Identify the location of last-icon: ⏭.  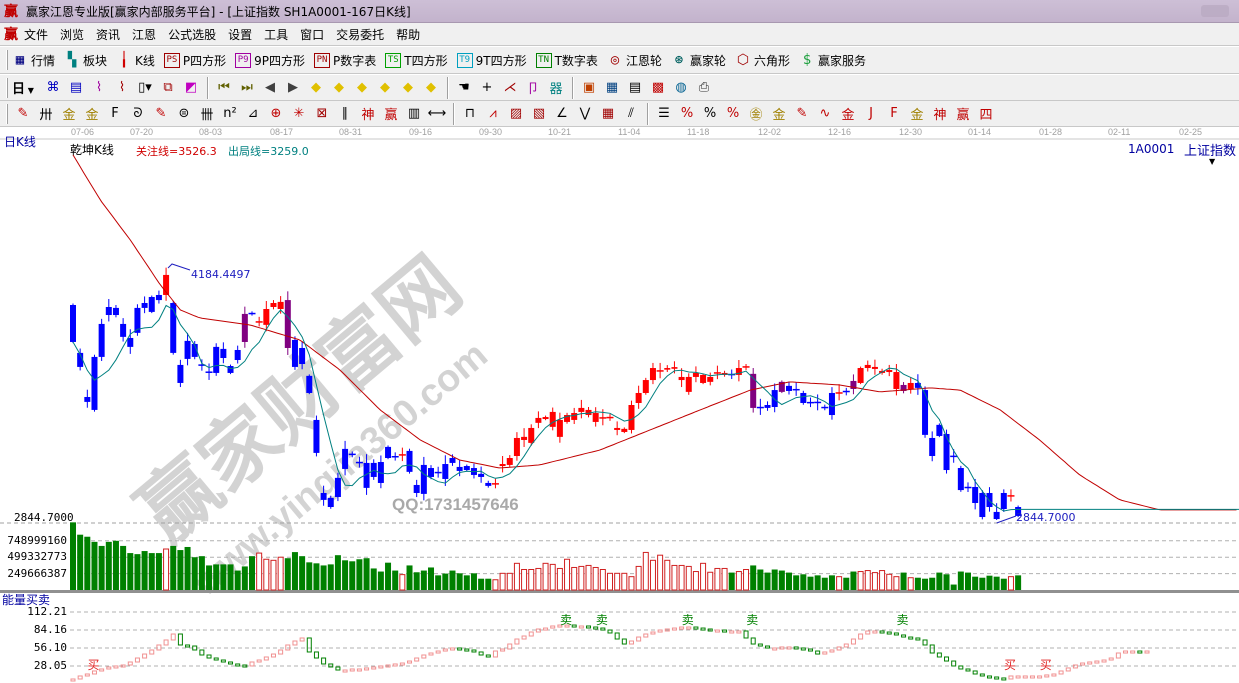
(247, 87).